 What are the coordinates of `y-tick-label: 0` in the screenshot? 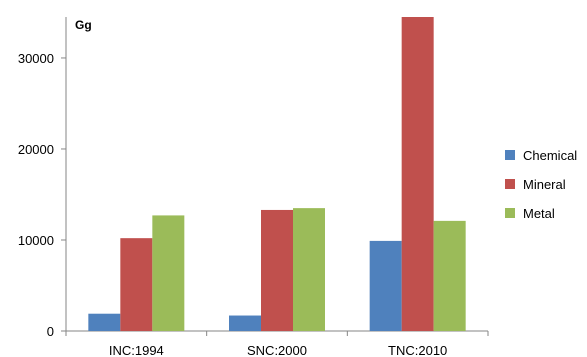 It's located at (50, 331).